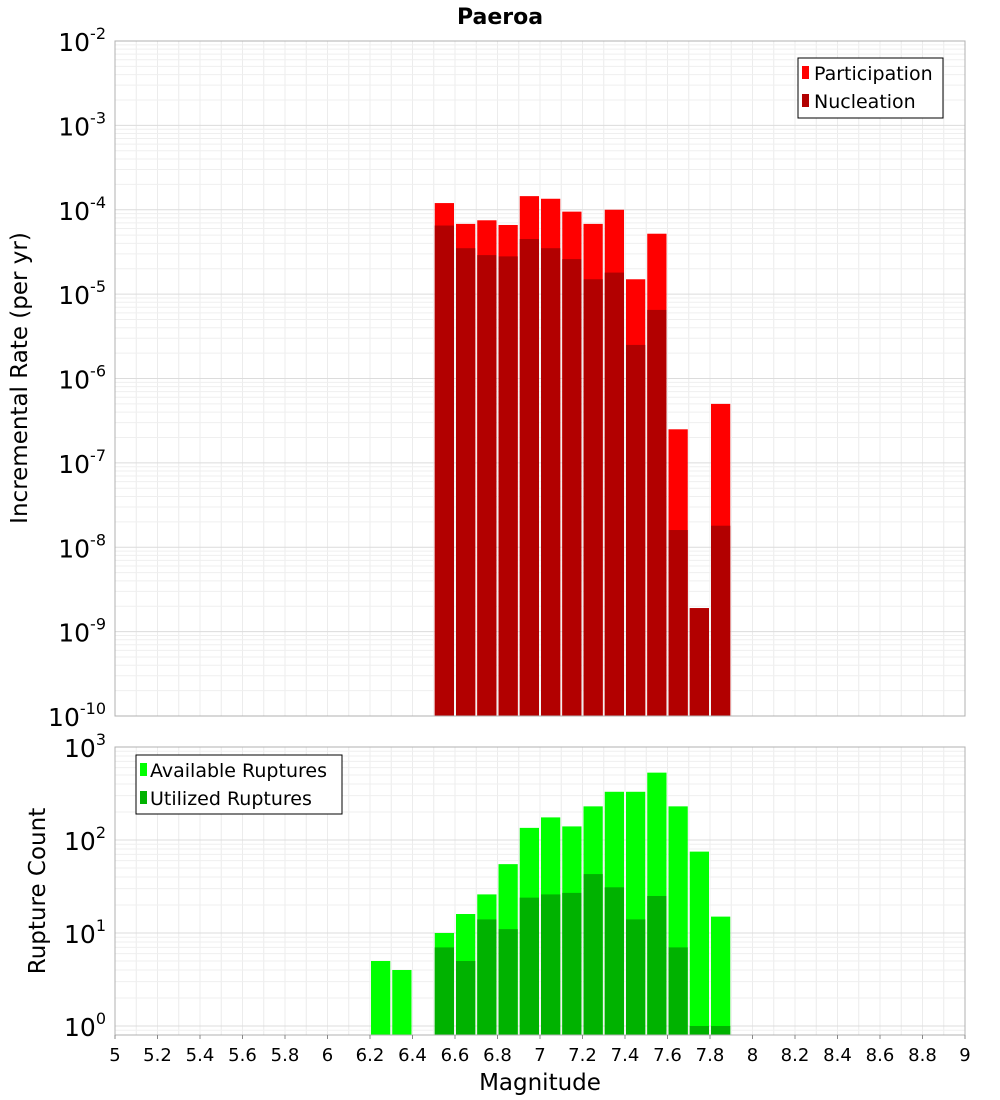 The height and width of the screenshot is (1100, 1000). Describe the element at coordinates (82, 546) in the screenshot. I see `y-tick-label: 10⁻⁸` at that location.